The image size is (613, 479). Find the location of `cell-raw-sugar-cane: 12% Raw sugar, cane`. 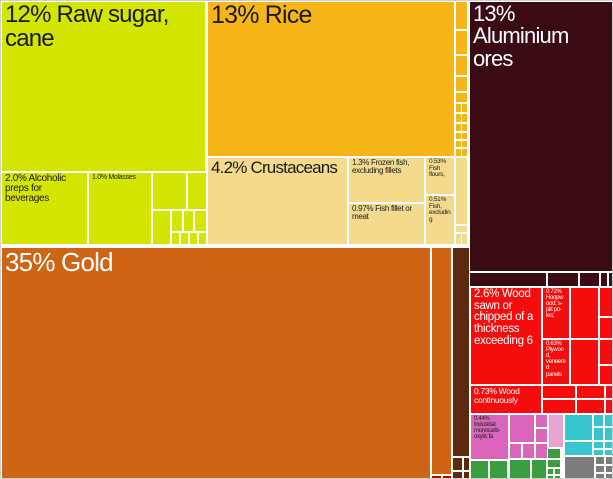

cell-raw-sugar-cane: 12% Raw sugar, cane is located at coordinates (103, 86).